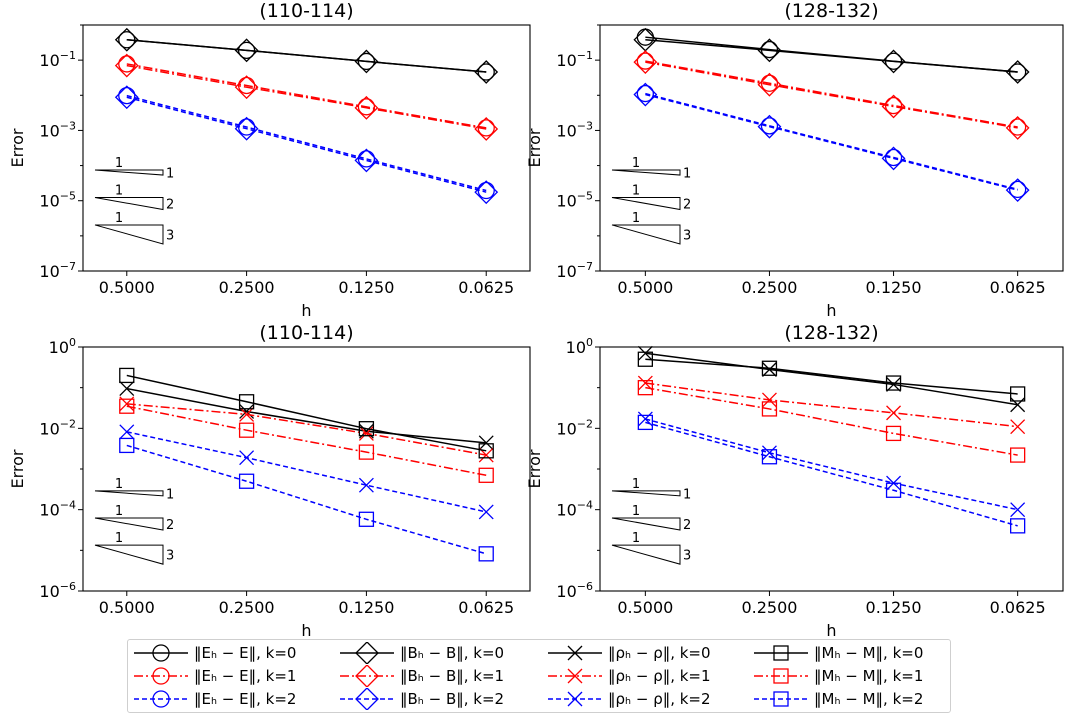  I want to click on legend-entry: ‖Eₕ − E‖, k=1, so click(214, 676).